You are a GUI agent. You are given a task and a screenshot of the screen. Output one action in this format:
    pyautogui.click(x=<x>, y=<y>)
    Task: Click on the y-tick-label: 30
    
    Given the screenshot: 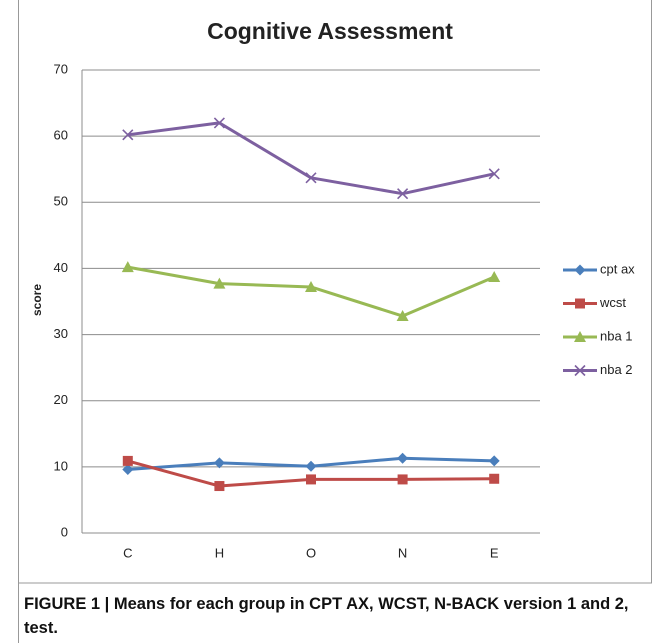 What is the action you would take?
    pyautogui.click(x=61, y=333)
    